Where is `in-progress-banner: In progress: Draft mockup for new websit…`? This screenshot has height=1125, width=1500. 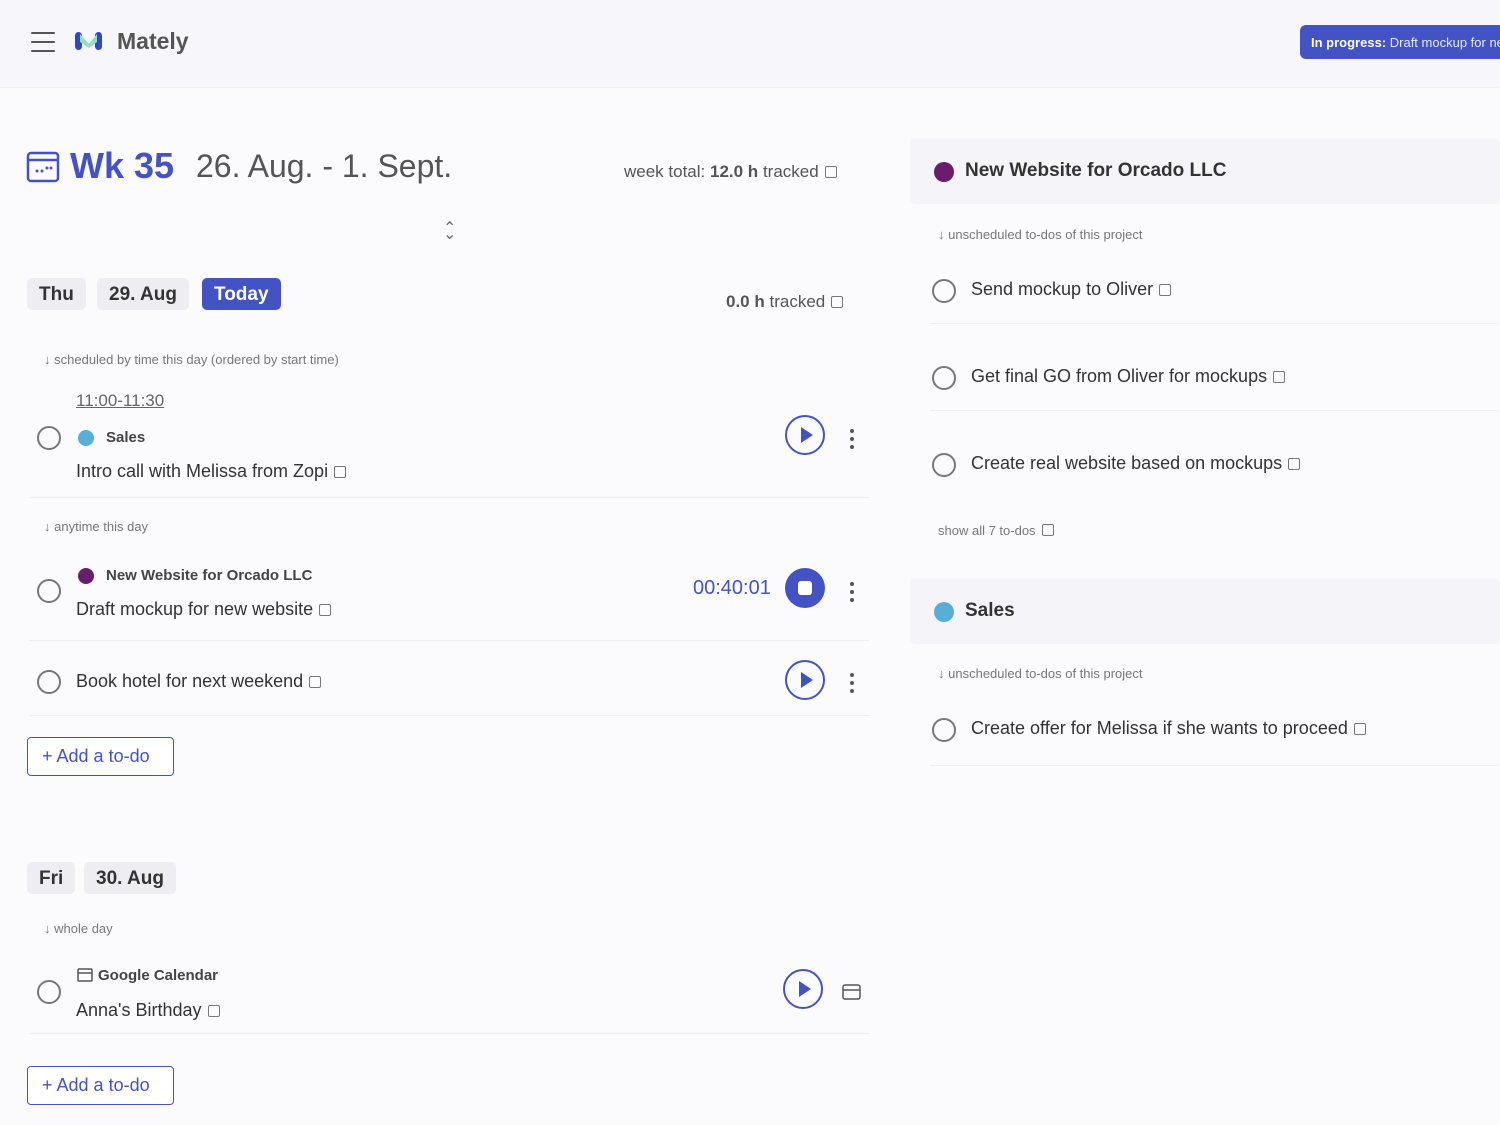
in-progress-banner: In progress: Draft mockup for new websit… is located at coordinates (1400, 42).